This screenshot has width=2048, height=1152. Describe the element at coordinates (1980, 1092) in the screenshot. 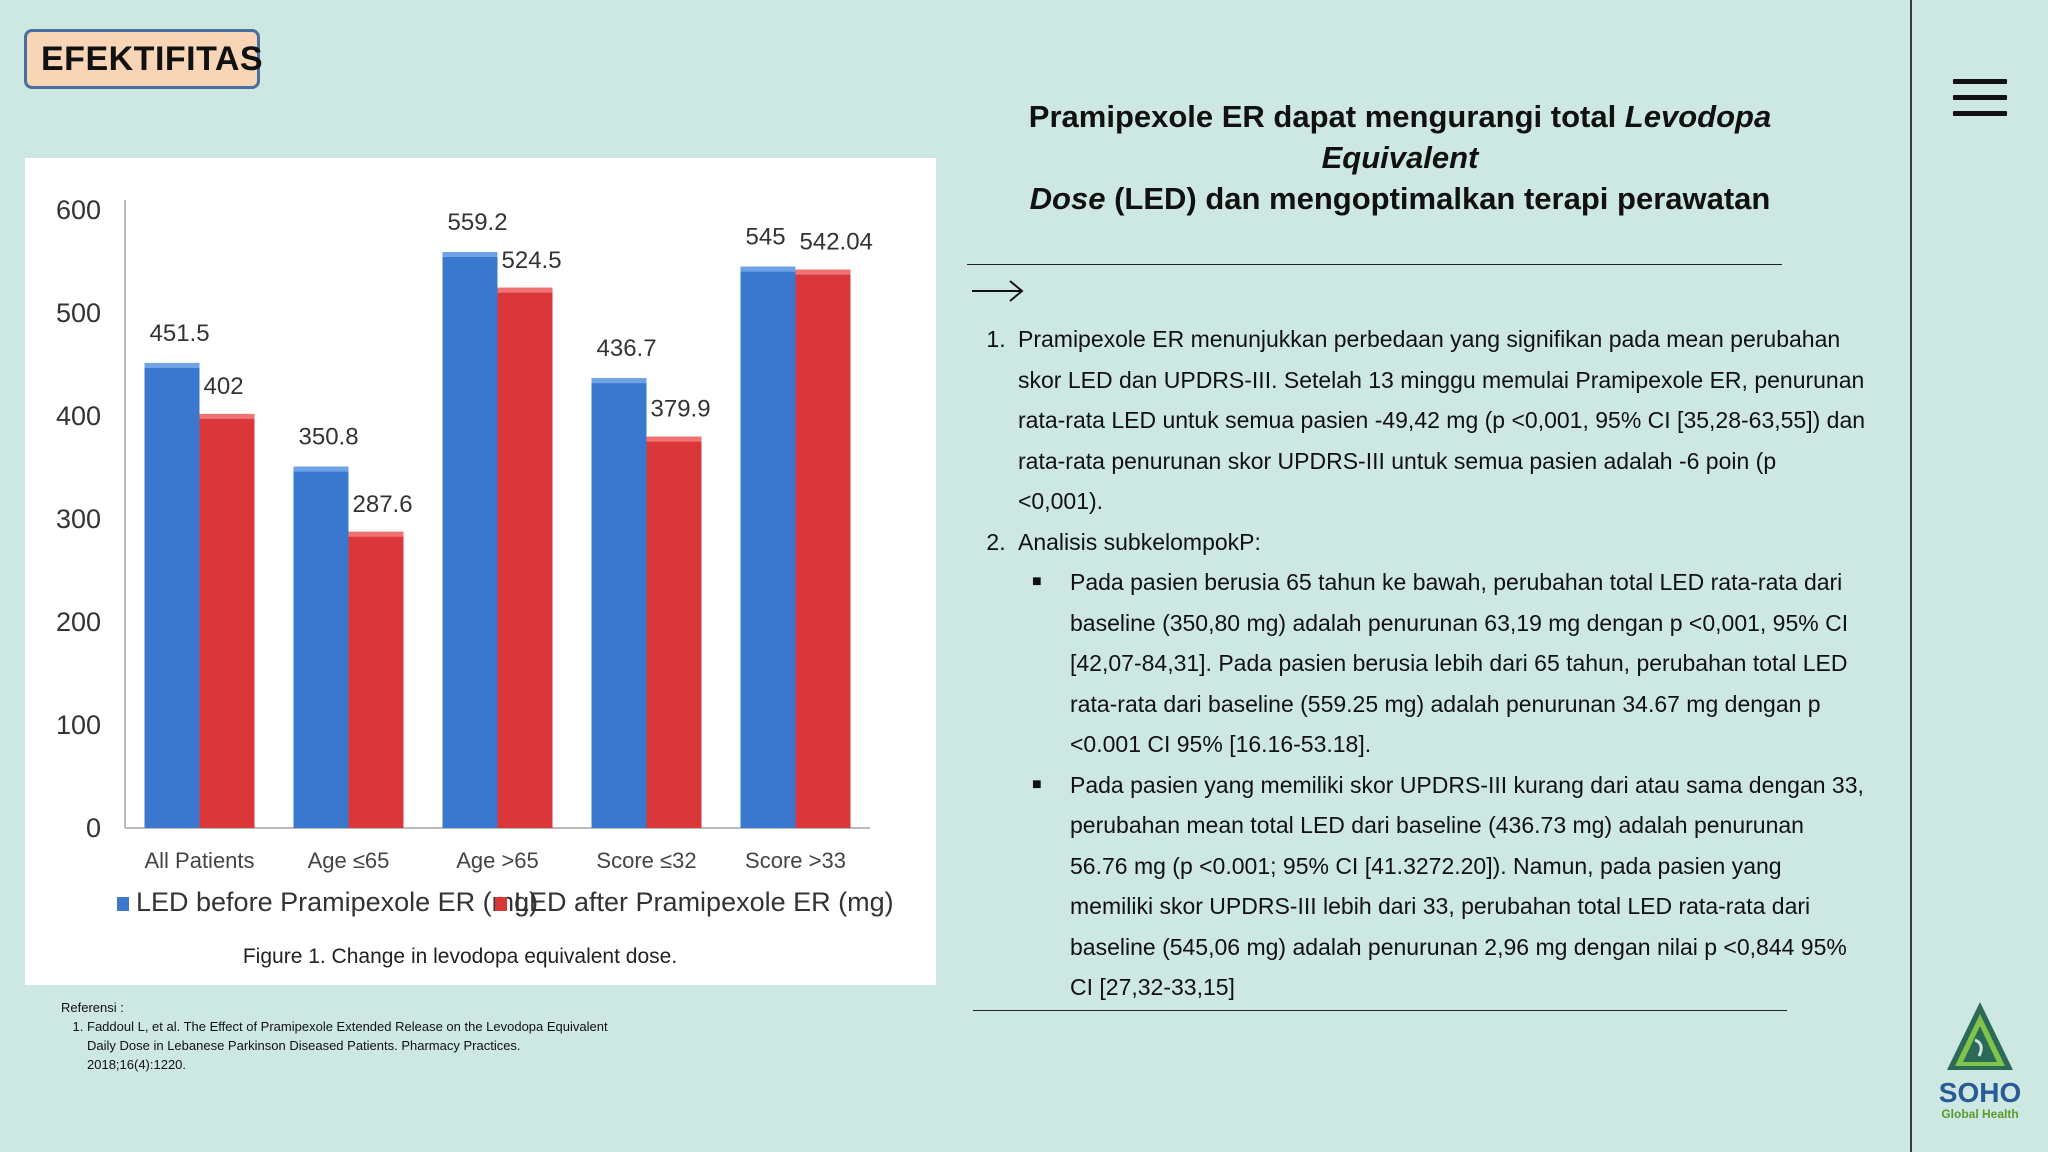

I see `logo-name: SOHO` at that location.